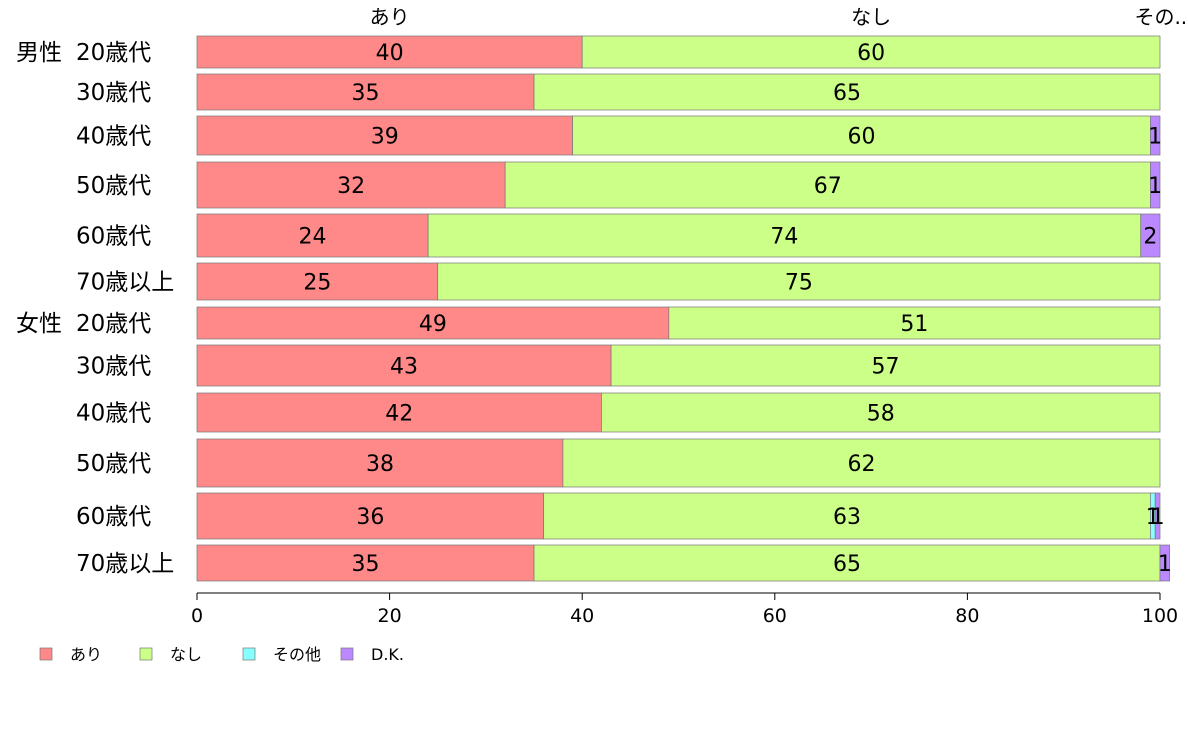  I want to click on bar-あり-11, so click(370, 516).